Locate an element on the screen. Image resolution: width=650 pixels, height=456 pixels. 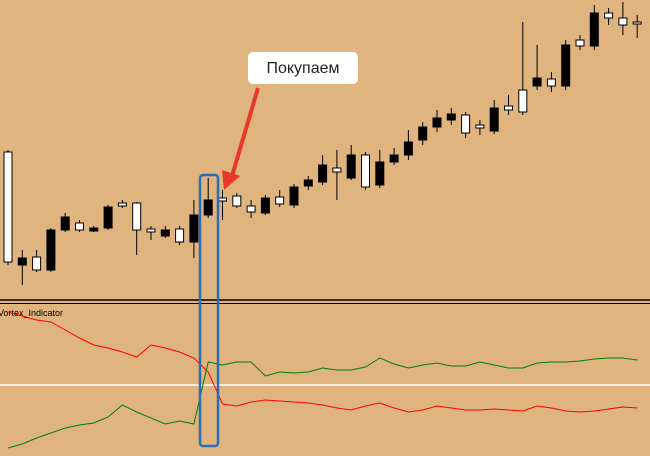
annotation-box is located at coordinates (303, 68).